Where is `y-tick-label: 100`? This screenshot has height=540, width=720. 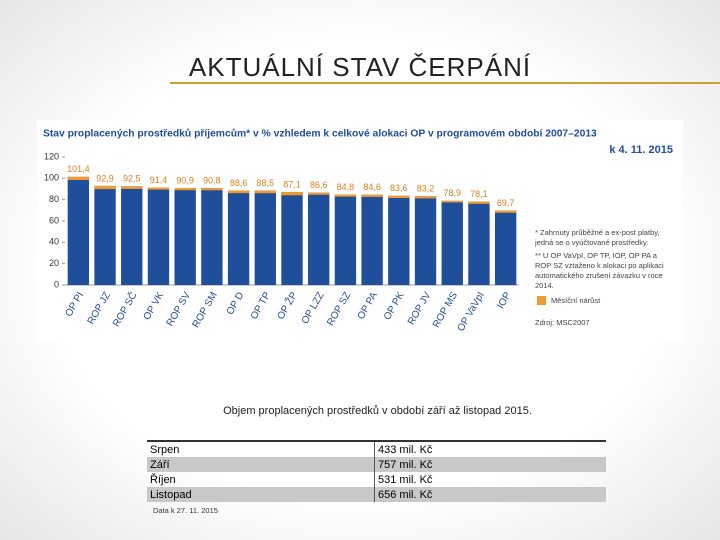 y-tick-label: 100 is located at coordinates (51, 178).